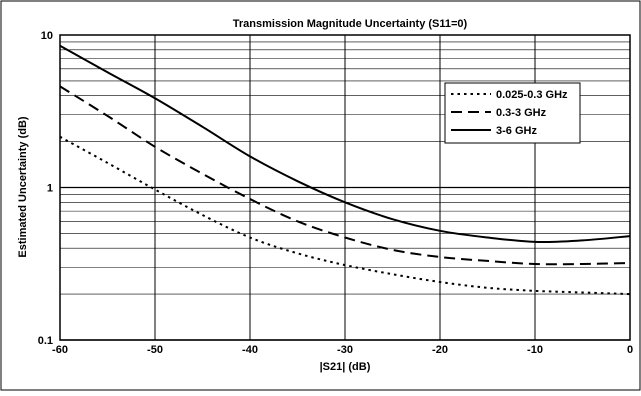  I want to click on x-tick-label: -10, so click(535, 350).